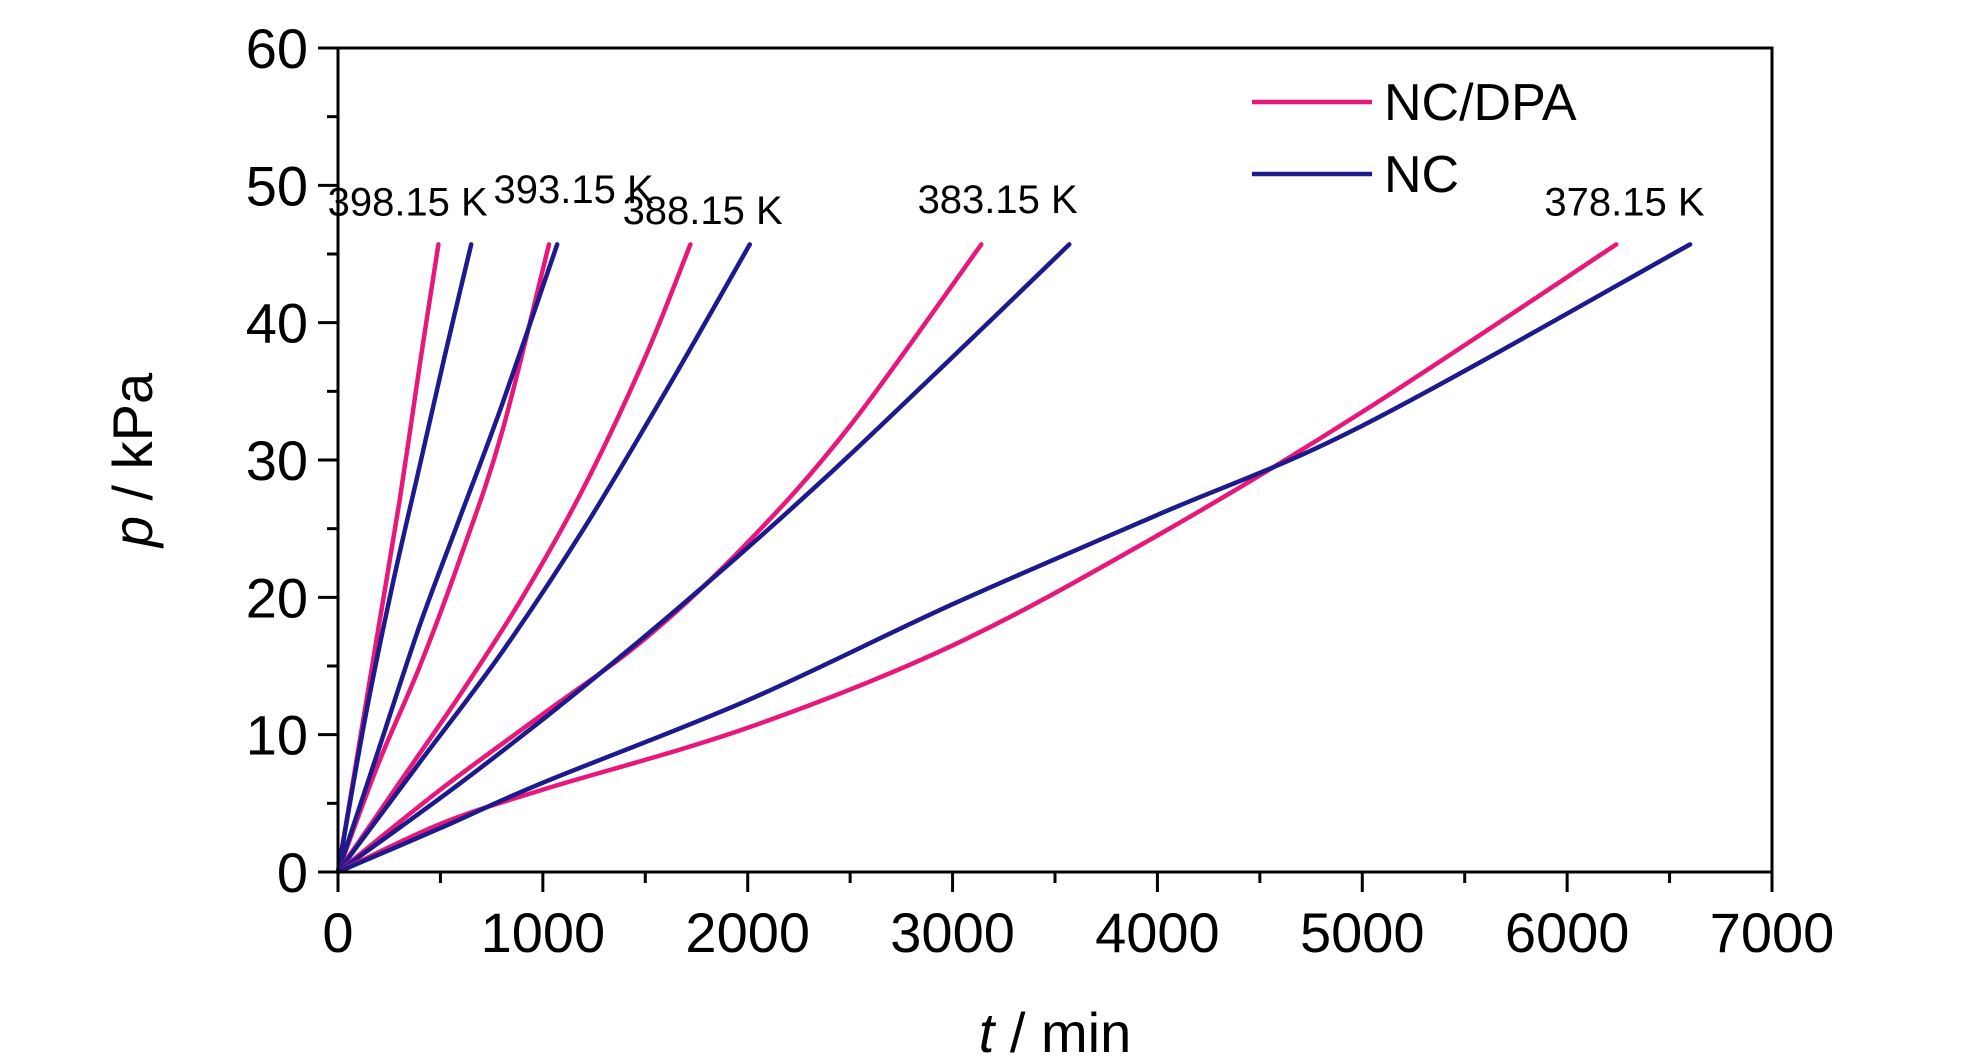 The image size is (1984, 1063). Describe the element at coordinates (998, 200) in the screenshot. I see `temperature-label: 383.15 K` at that location.